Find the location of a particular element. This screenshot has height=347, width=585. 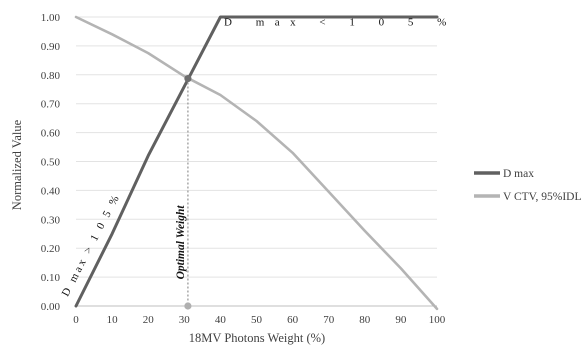

y-tick-label: 0.70 is located at coordinates (51, 105).